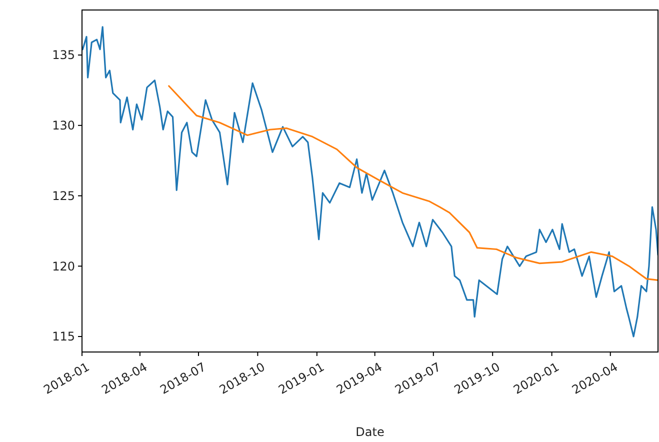  What do you see at coordinates (63, 125) in the screenshot?
I see `y-tick-label: 130` at bounding box center [63, 125].